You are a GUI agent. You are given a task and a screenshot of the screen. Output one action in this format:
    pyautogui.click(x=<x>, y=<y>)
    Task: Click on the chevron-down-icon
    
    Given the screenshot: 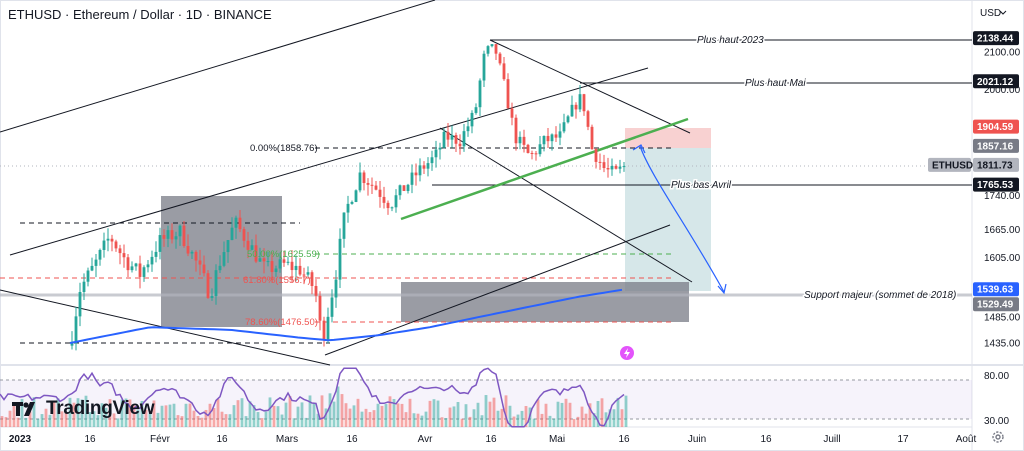 What is the action you would take?
    pyautogui.click(x=1003, y=12)
    